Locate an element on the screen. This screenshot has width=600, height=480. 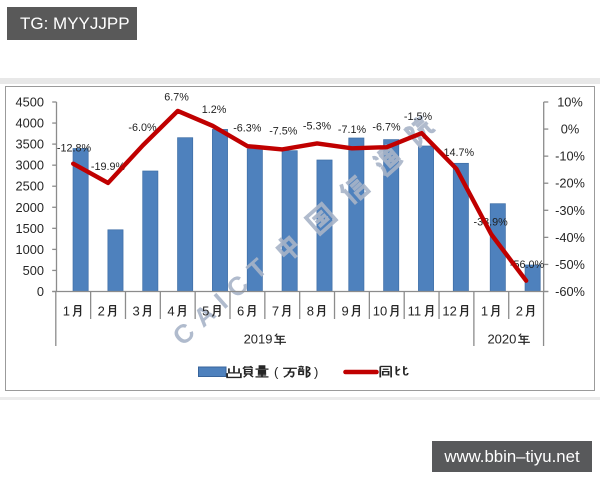
svg-text: -30% is located at coordinates (570, 210).